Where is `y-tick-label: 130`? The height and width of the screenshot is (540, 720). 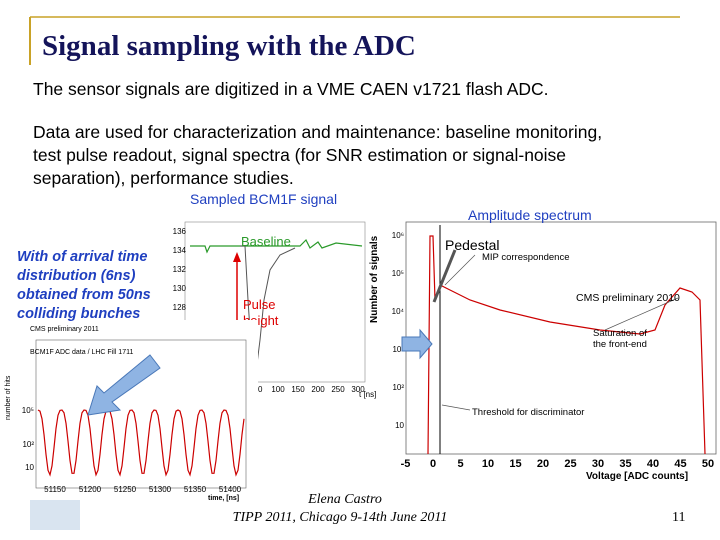 y-tick-label: 130 is located at coordinates (180, 288).